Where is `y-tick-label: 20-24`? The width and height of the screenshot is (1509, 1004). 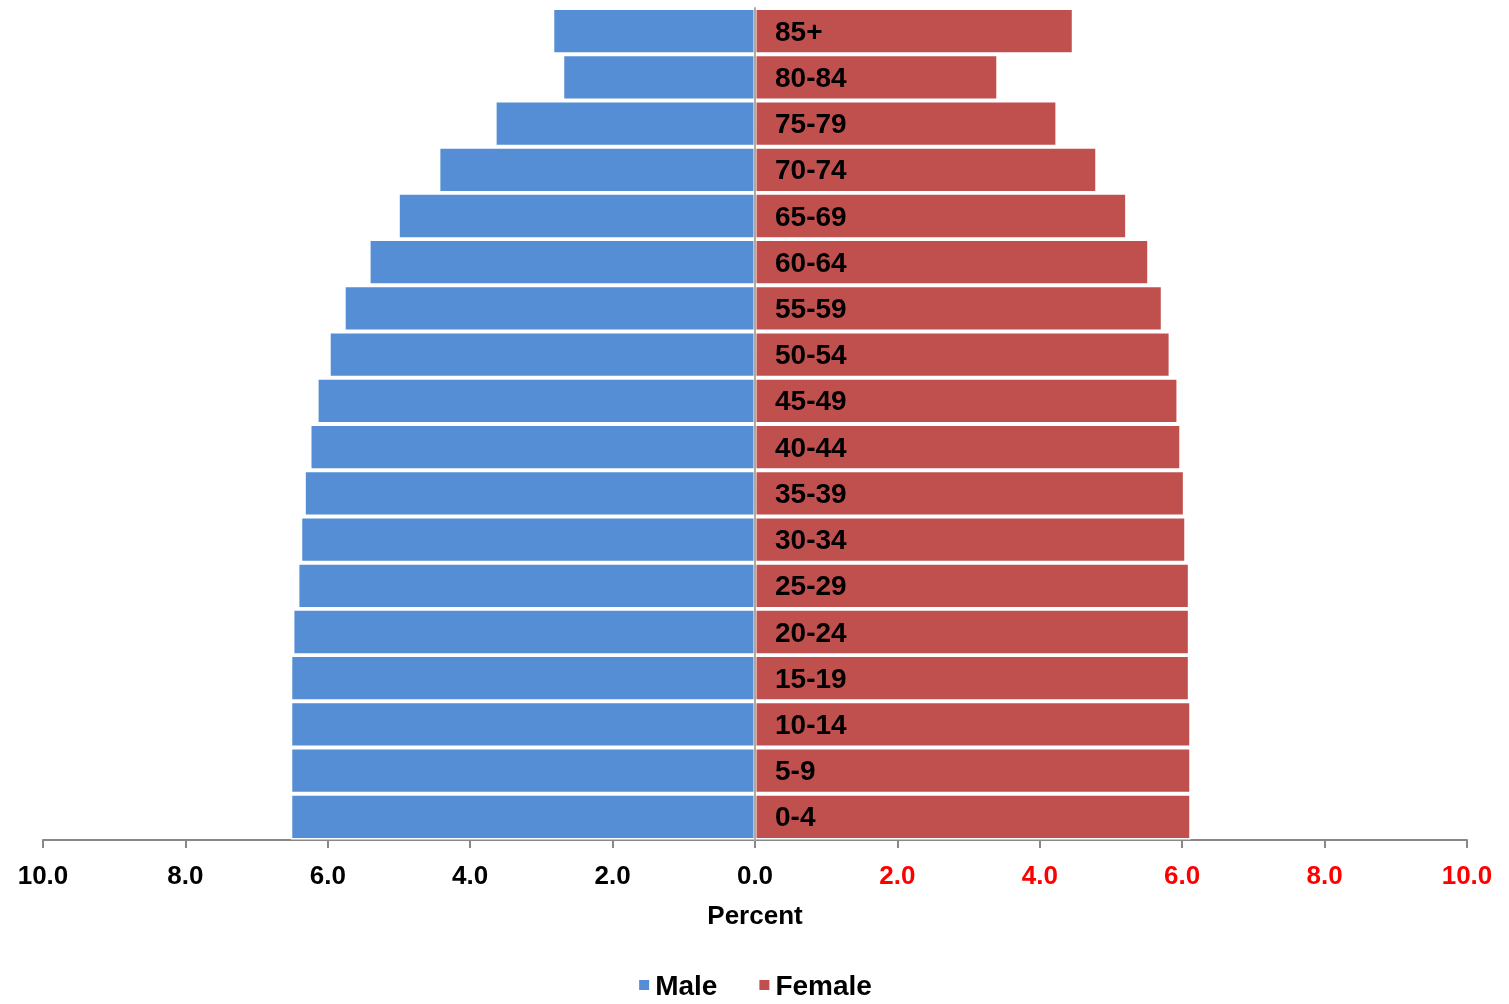
y-tick-label: 20-24 is located at coordinates (811, 632).